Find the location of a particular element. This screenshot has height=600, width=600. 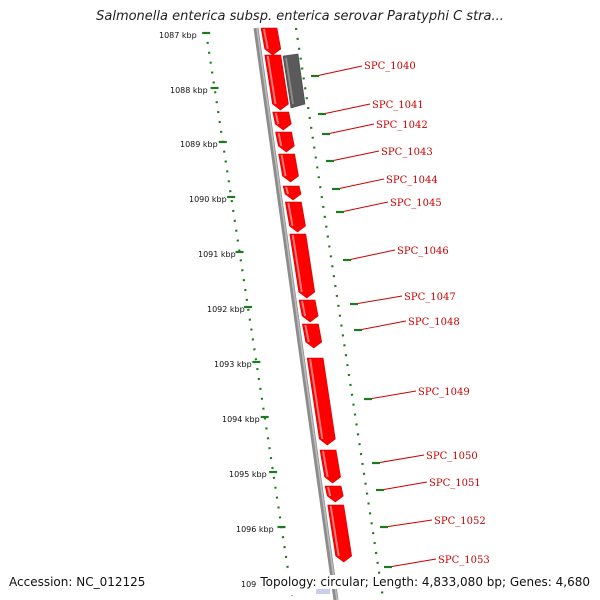

gene-label: SPC_1042 is located at coordinates (402, 125).